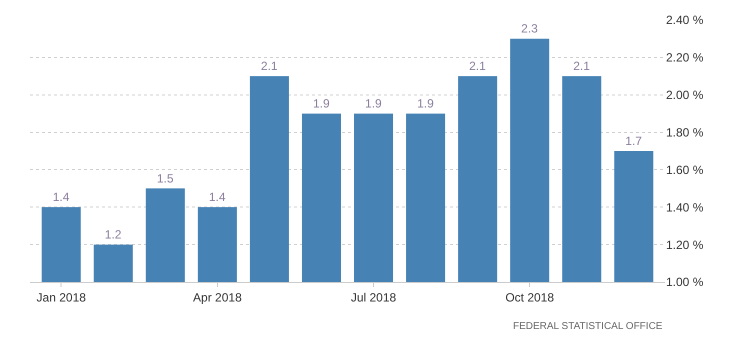 Image resolution: width=730 pixels, height=340 pixels. I want to click on data-label: 1.5, so click(165, 178).